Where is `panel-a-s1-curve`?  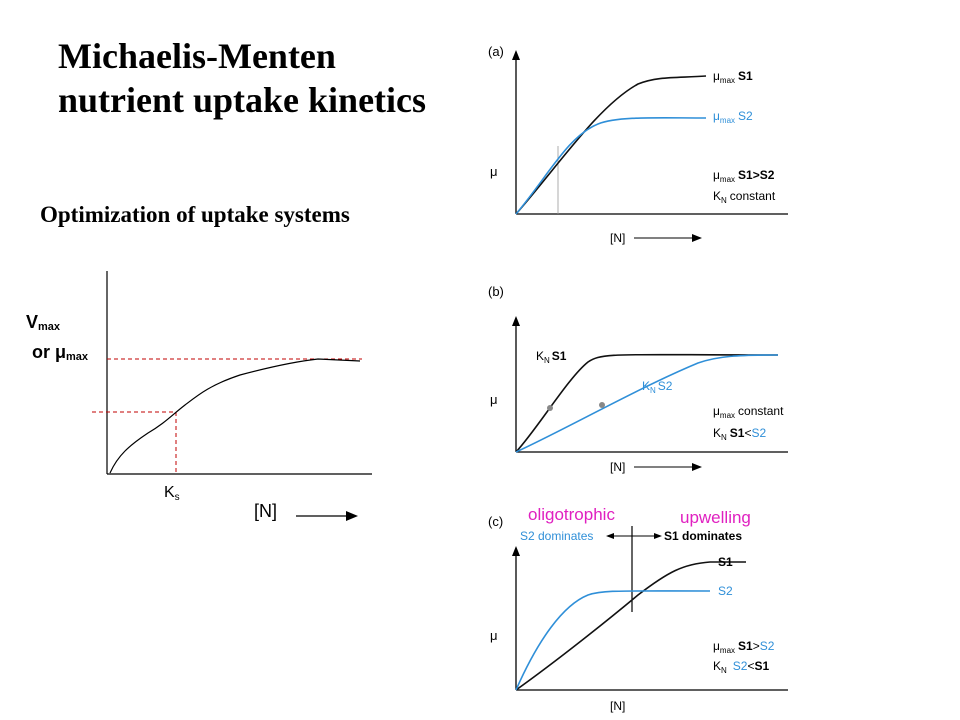
panel-a-s1-curve is located at coordinates (611, 145).